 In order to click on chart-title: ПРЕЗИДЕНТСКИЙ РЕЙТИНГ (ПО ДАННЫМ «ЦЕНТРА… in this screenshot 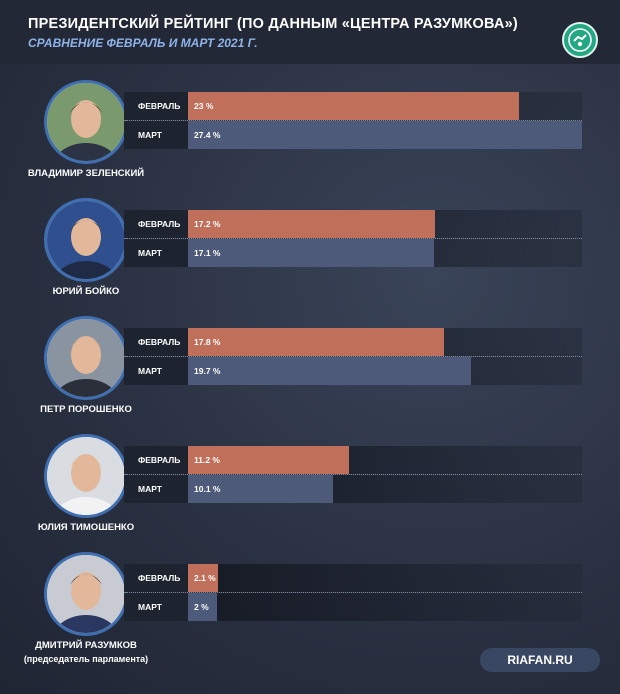, I will do `click(273, 24)`.